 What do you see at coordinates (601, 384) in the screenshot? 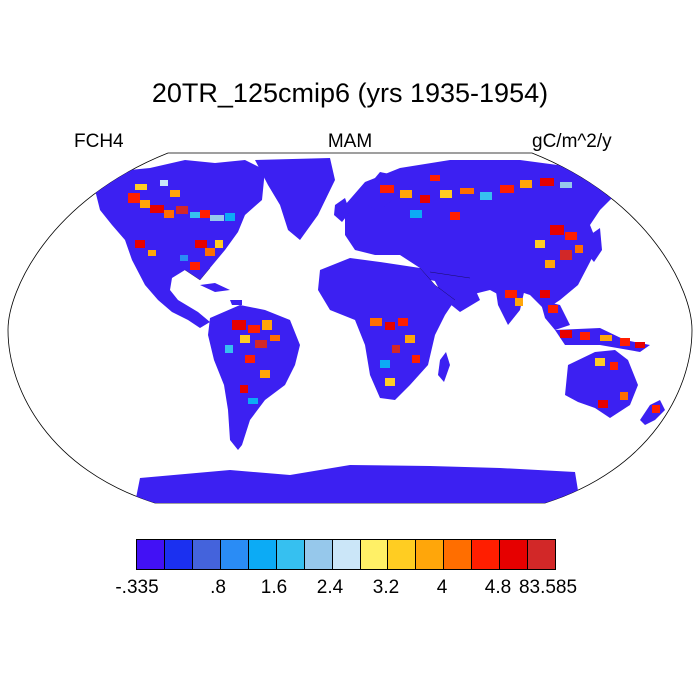
I see `australia` at bounding box center [601, 384].